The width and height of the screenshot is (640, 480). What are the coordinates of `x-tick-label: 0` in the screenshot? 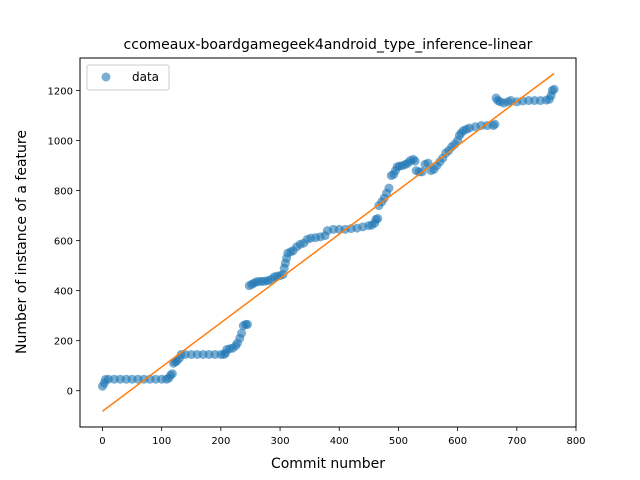 It's located at (102, 441).